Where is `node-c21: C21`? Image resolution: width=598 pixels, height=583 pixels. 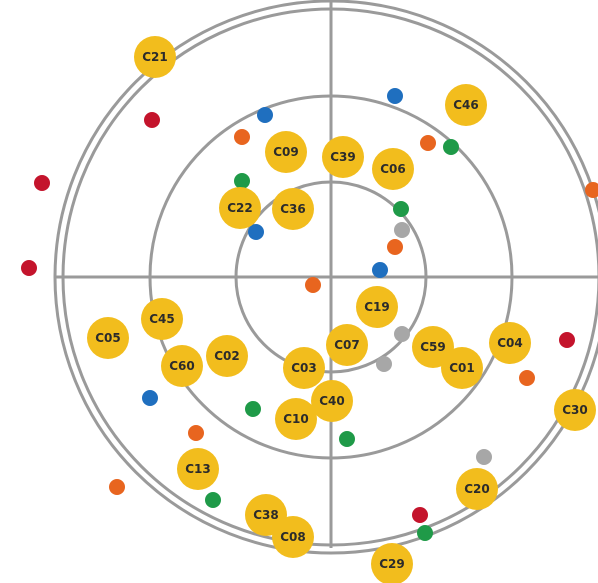 node-c21: C21 is located at coordinates (155, 57).